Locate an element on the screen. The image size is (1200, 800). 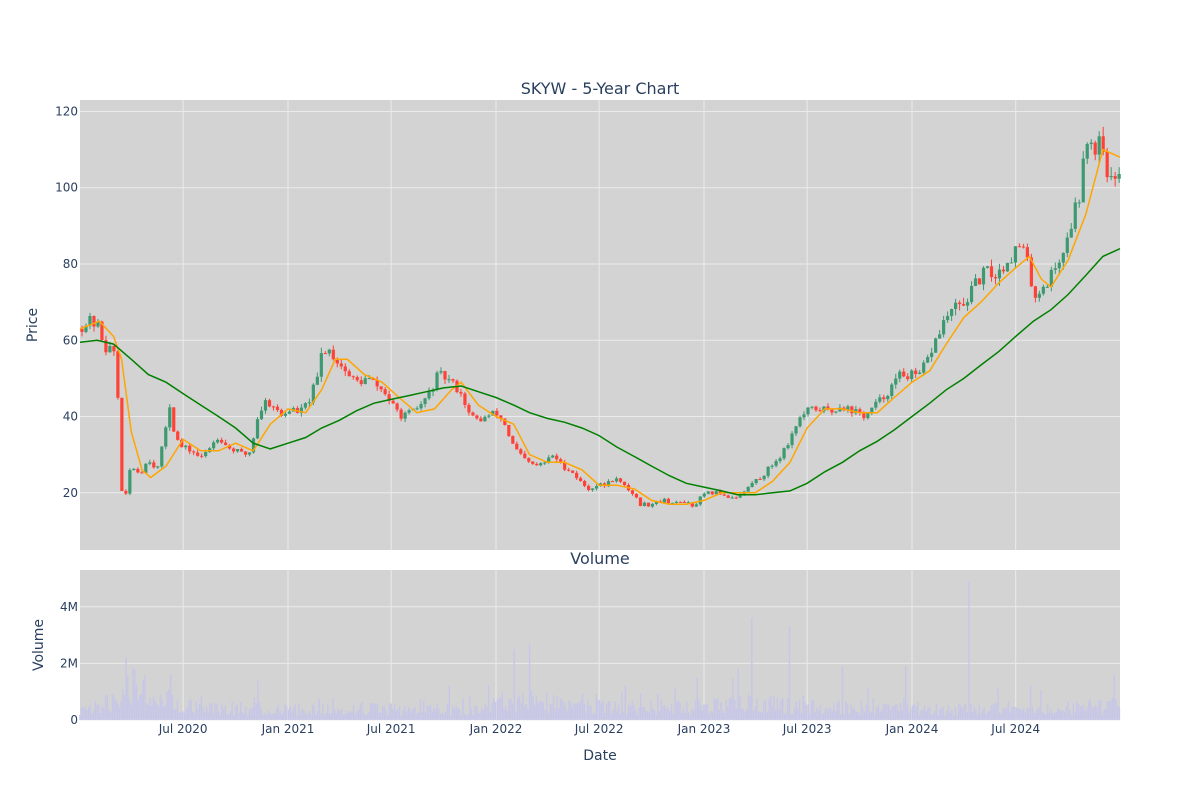
x-tick-label: Jul 2020 is located at coordinates (183, 729).